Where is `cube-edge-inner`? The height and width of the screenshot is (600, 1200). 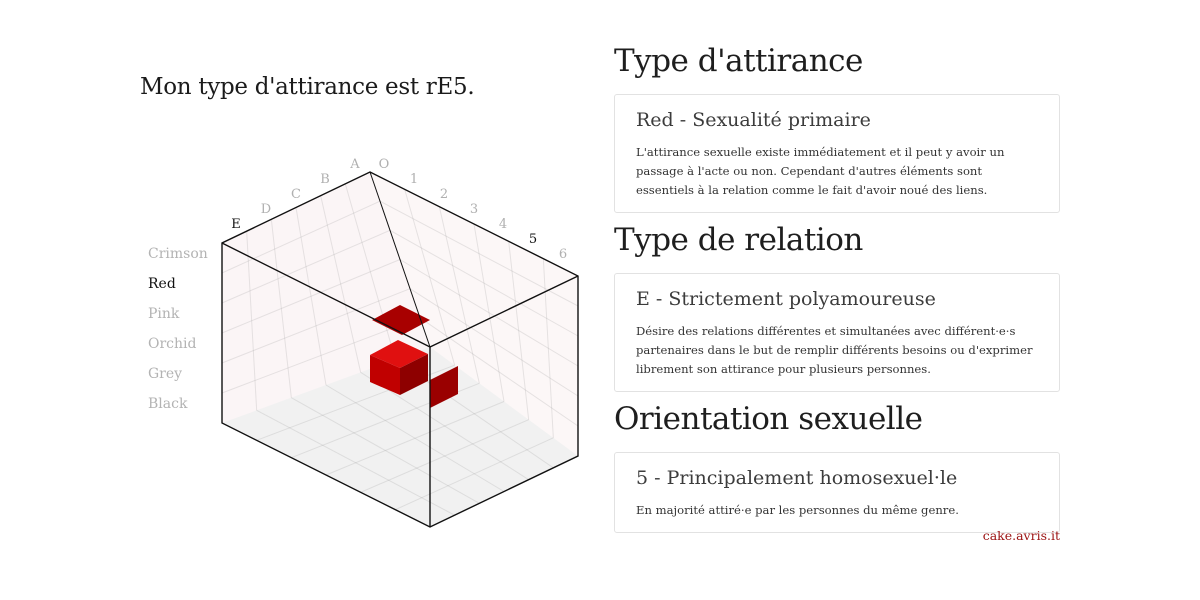
cube-edge-inner is located at coordinates (400, 259).